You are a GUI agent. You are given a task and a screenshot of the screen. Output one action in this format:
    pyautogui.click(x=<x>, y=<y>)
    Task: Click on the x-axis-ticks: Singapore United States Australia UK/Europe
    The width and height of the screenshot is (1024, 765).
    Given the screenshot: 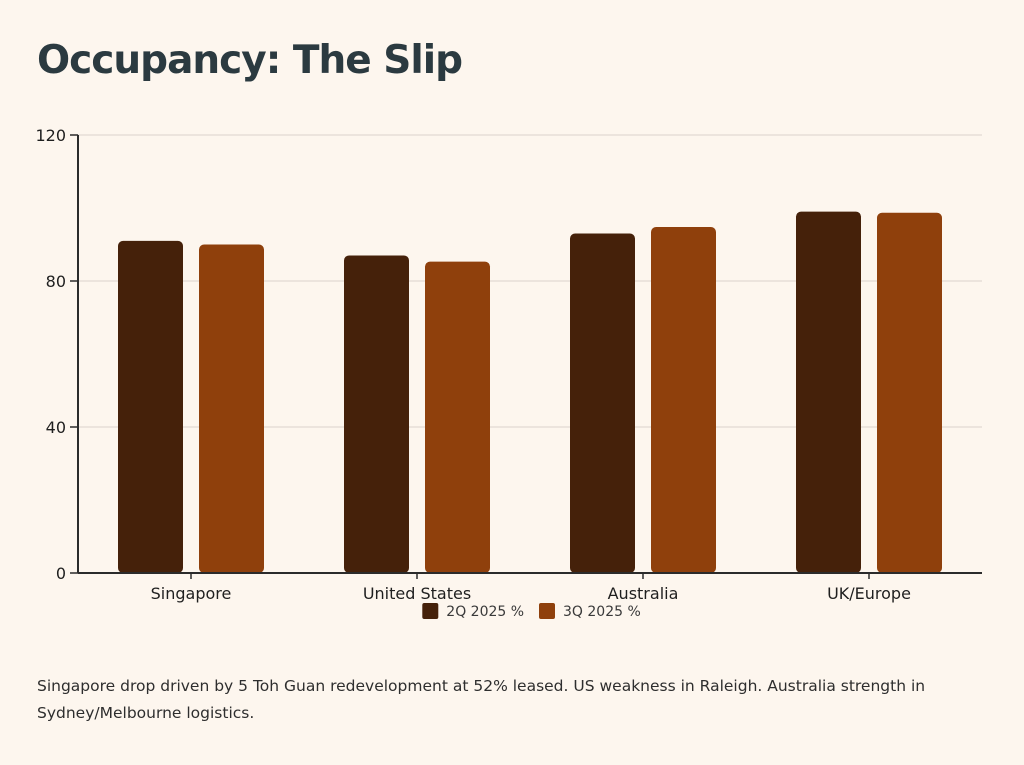 What is the action you would take?
    pyautogui.click(x=531, y=588)
    